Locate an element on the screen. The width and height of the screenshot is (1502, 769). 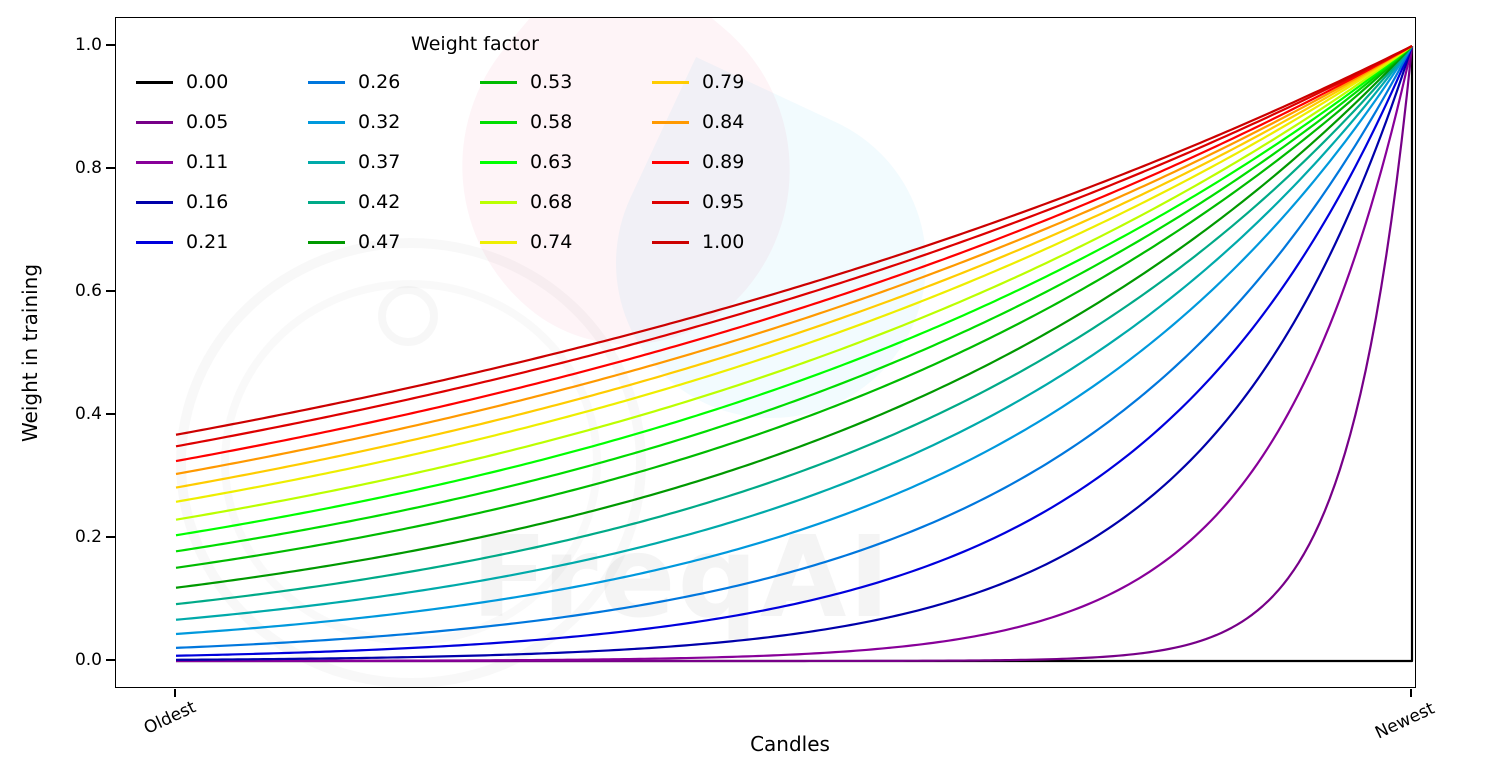
x-tick-label-newest: Newest is located at coordinates (1405, 721).